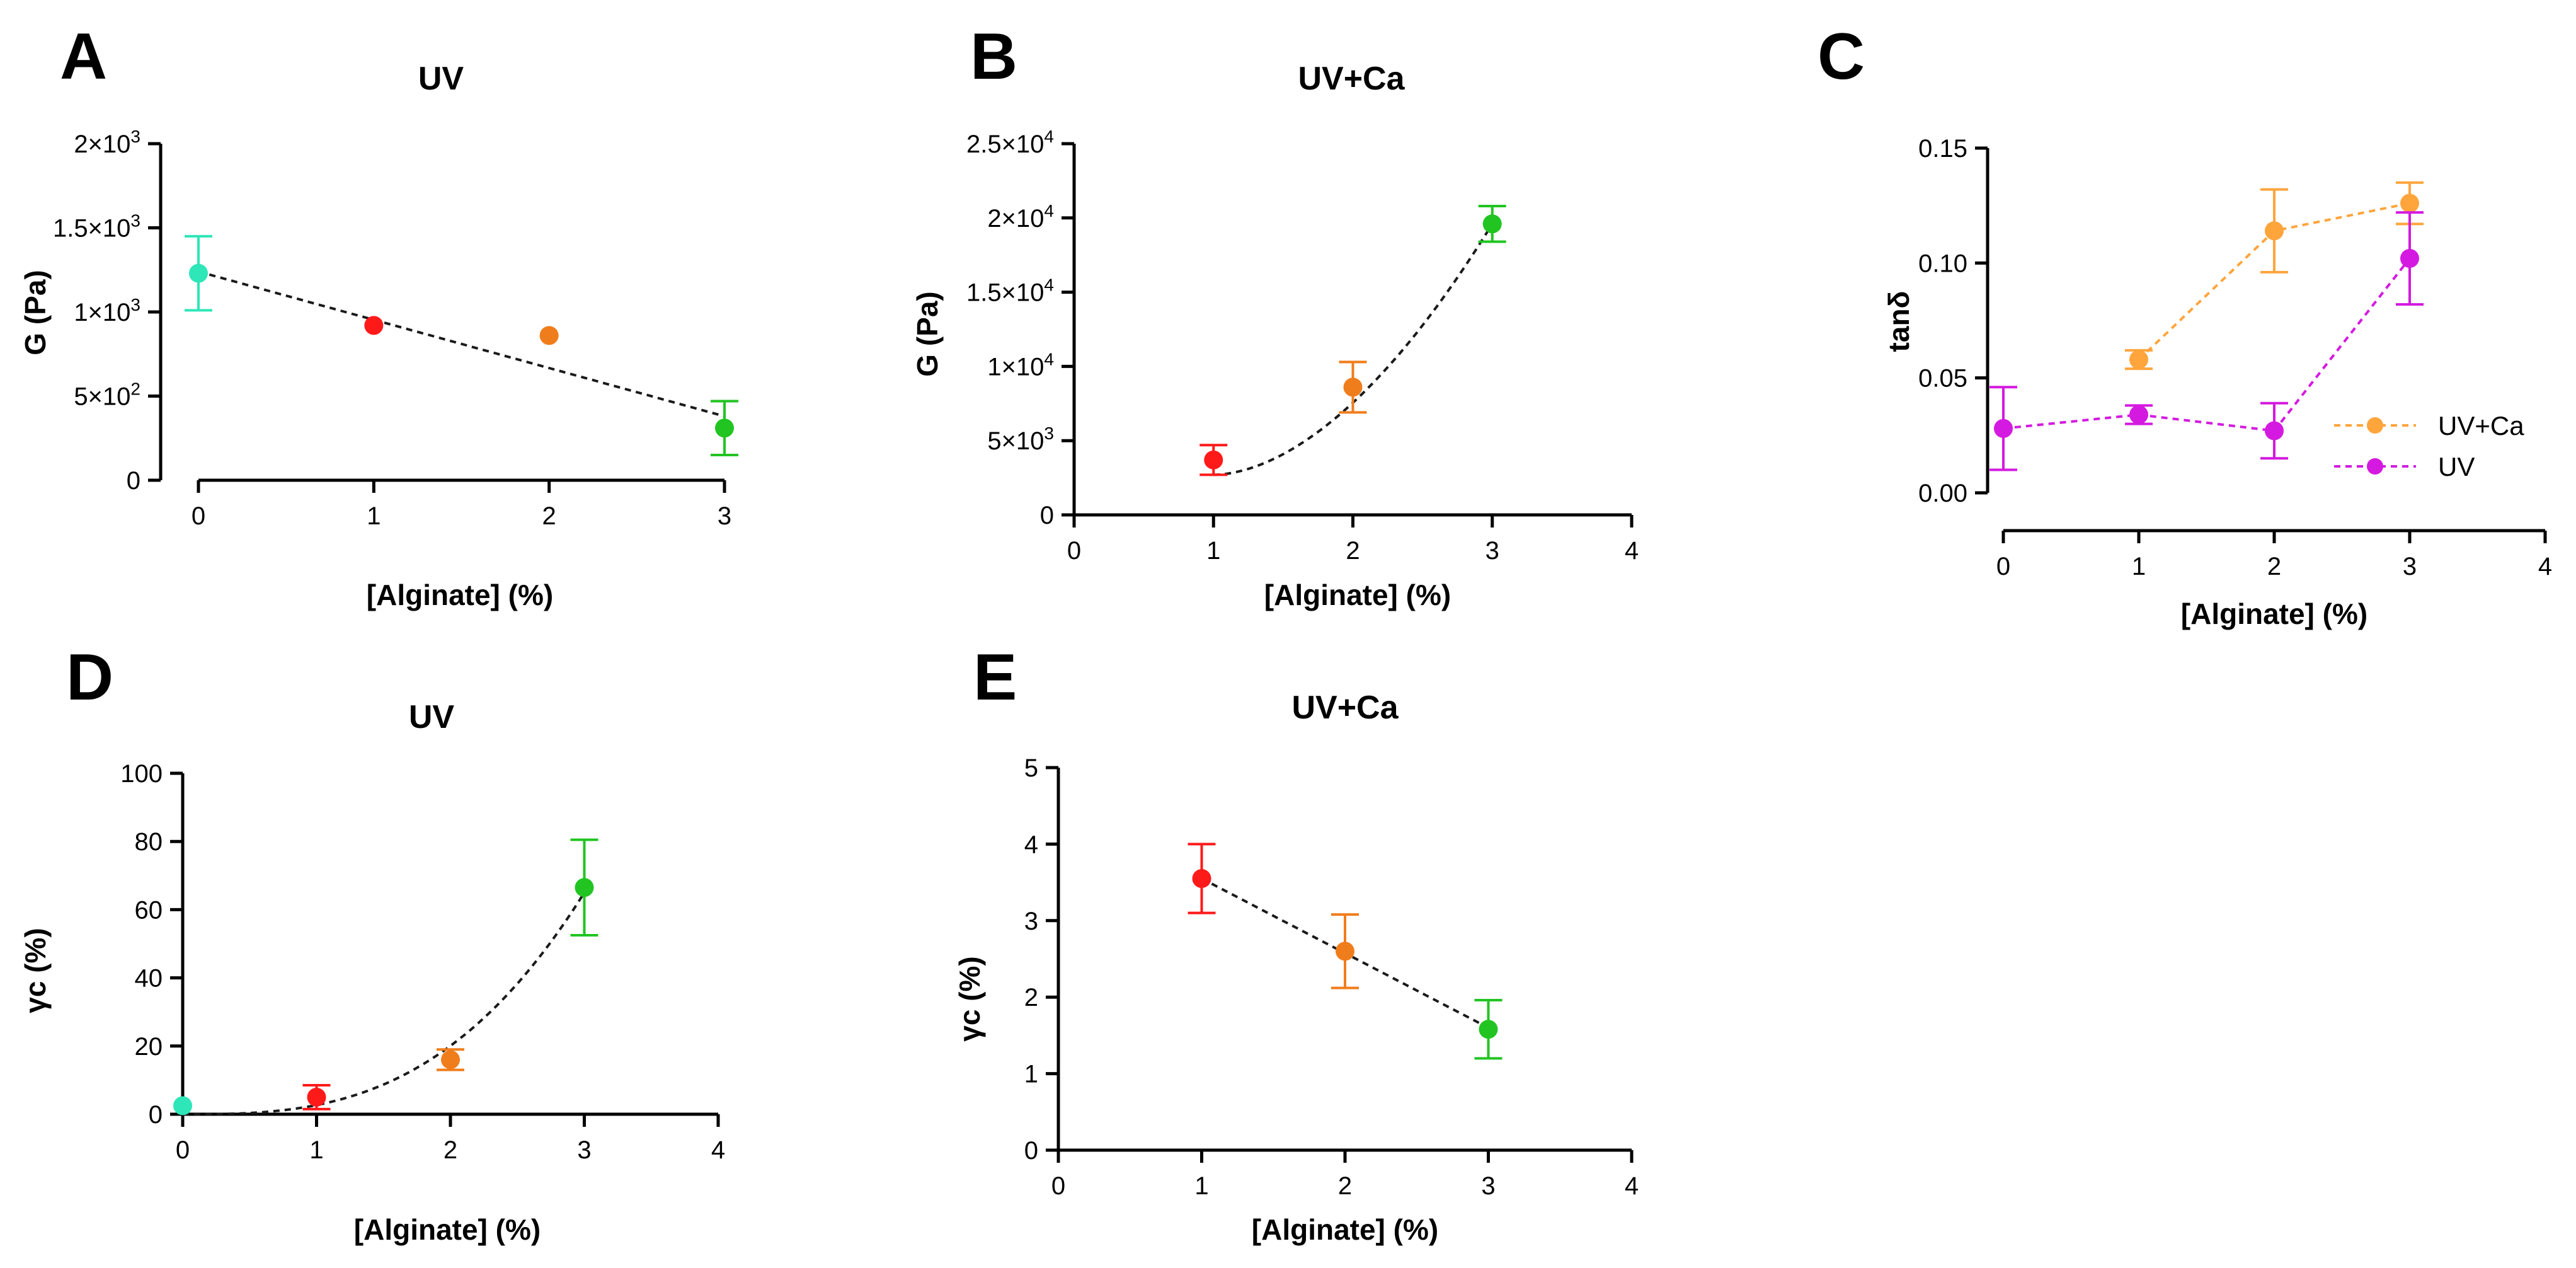  I want to click on chart-c-y-tick-label: 0.00, so click(1943, 493).